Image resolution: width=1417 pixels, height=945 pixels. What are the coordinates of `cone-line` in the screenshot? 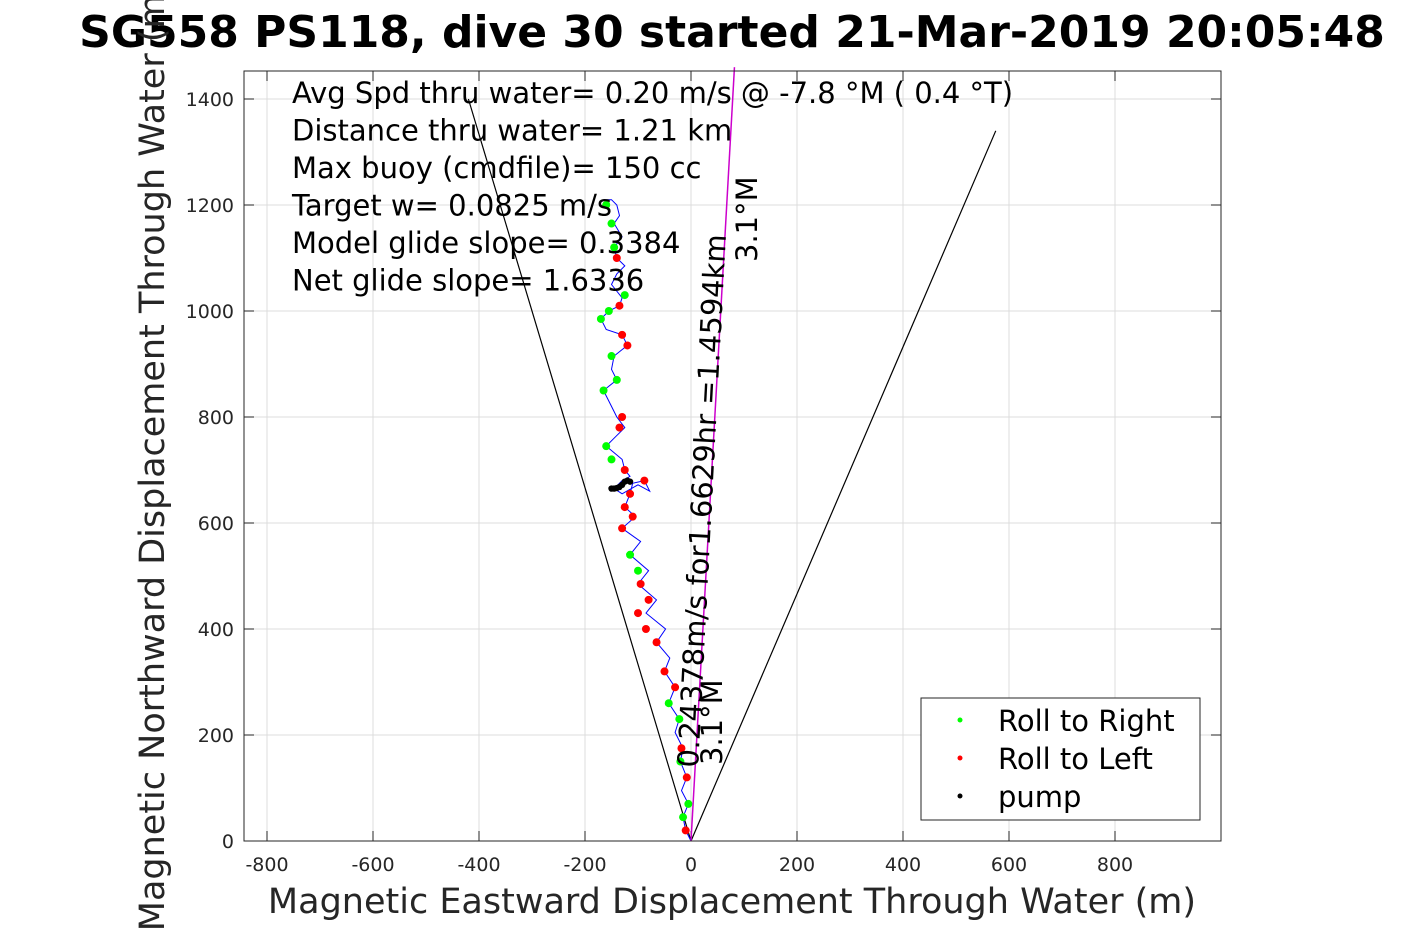 It's located at (579, 470).